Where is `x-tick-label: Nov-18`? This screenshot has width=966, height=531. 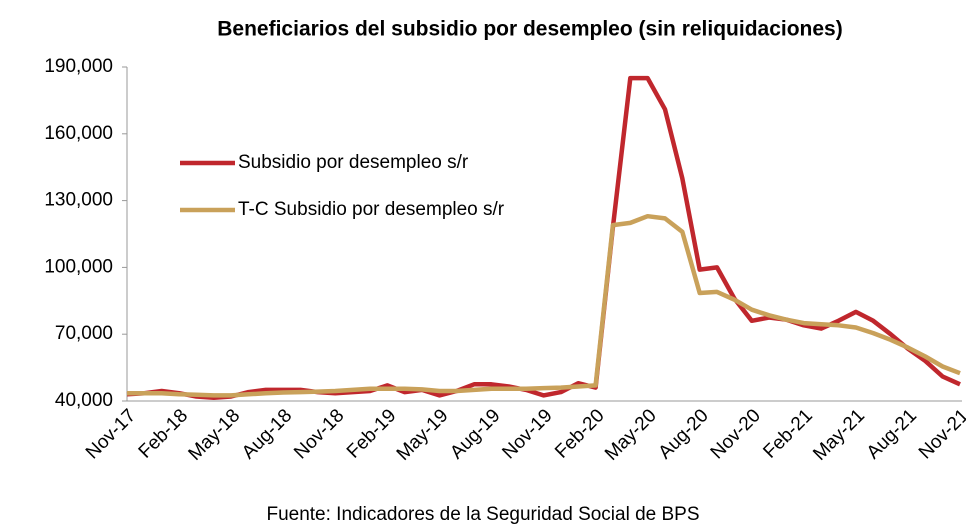
x-tick-label: Nov-18 is located at coordinates (319, 434).